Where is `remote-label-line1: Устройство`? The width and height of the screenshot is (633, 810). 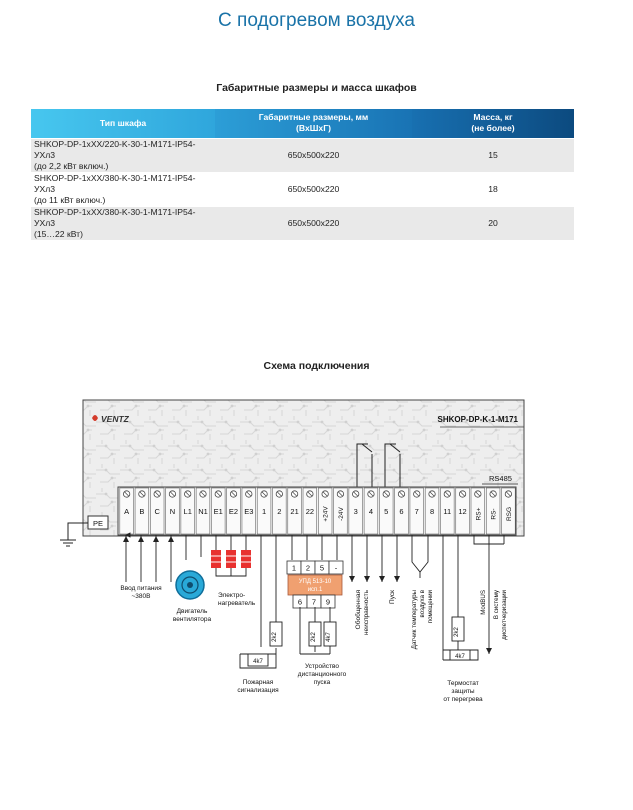
remote-label-line1: Устройство is located at coordinates (322, 666).